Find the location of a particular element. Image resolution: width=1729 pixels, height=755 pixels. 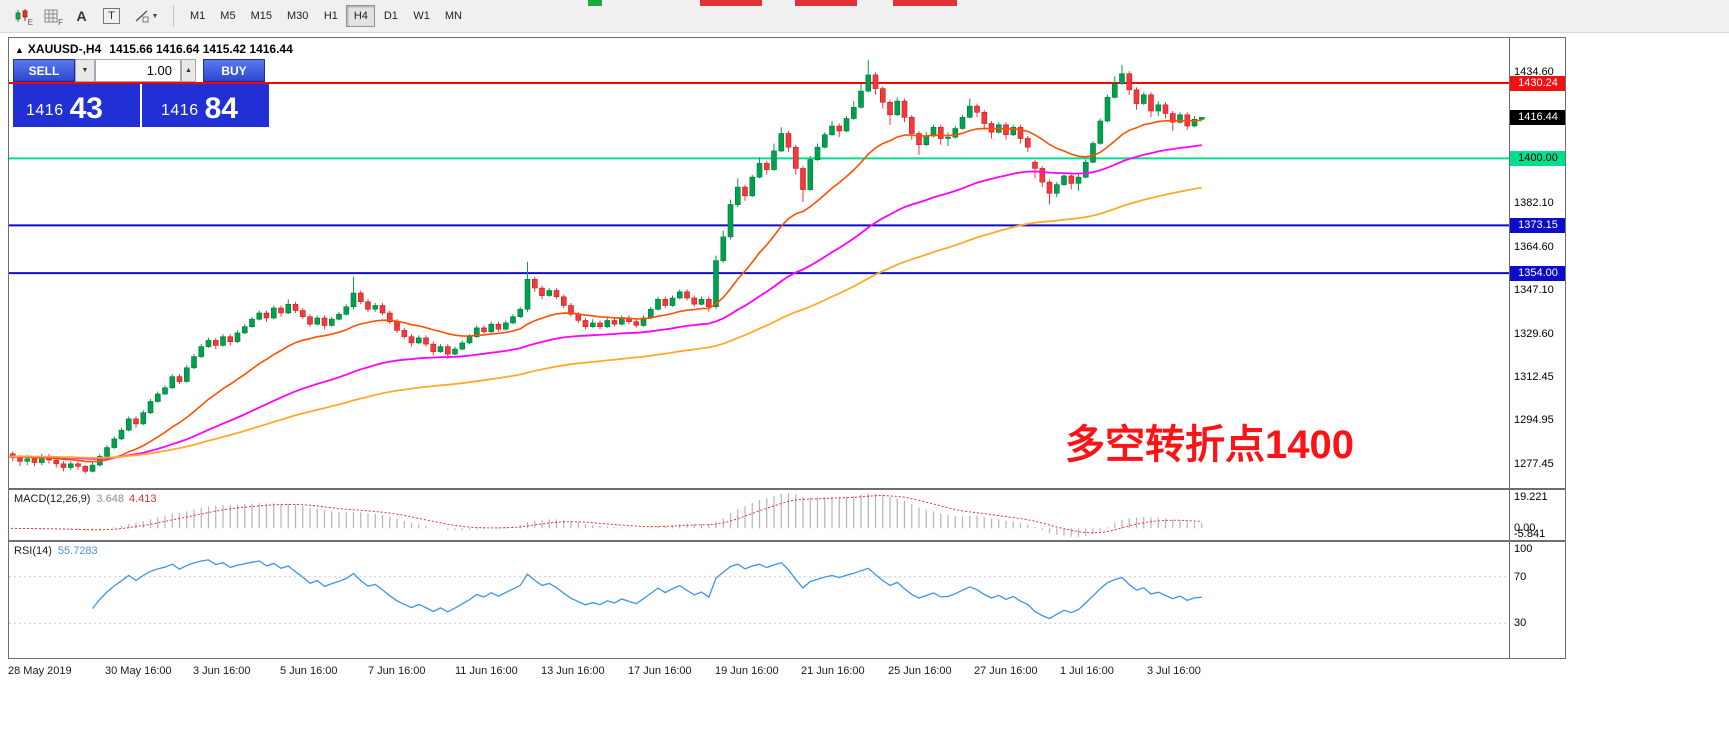

date-axis-label: 25 Jun 16:00 is located at coordinates (920, 671).